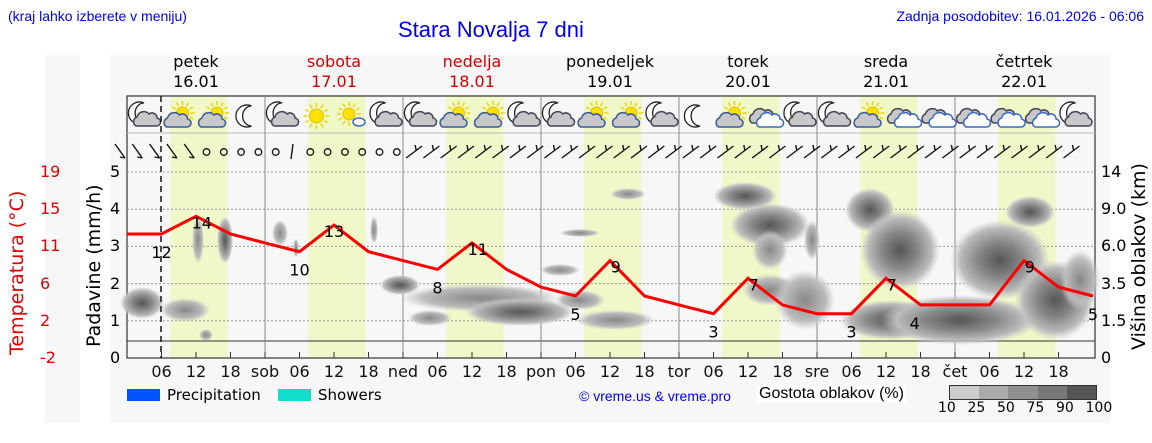 The height and width of the screenshot is (443, 1152). I want to click on precipitation-legend-label: Precipitation, so click(214, 395).